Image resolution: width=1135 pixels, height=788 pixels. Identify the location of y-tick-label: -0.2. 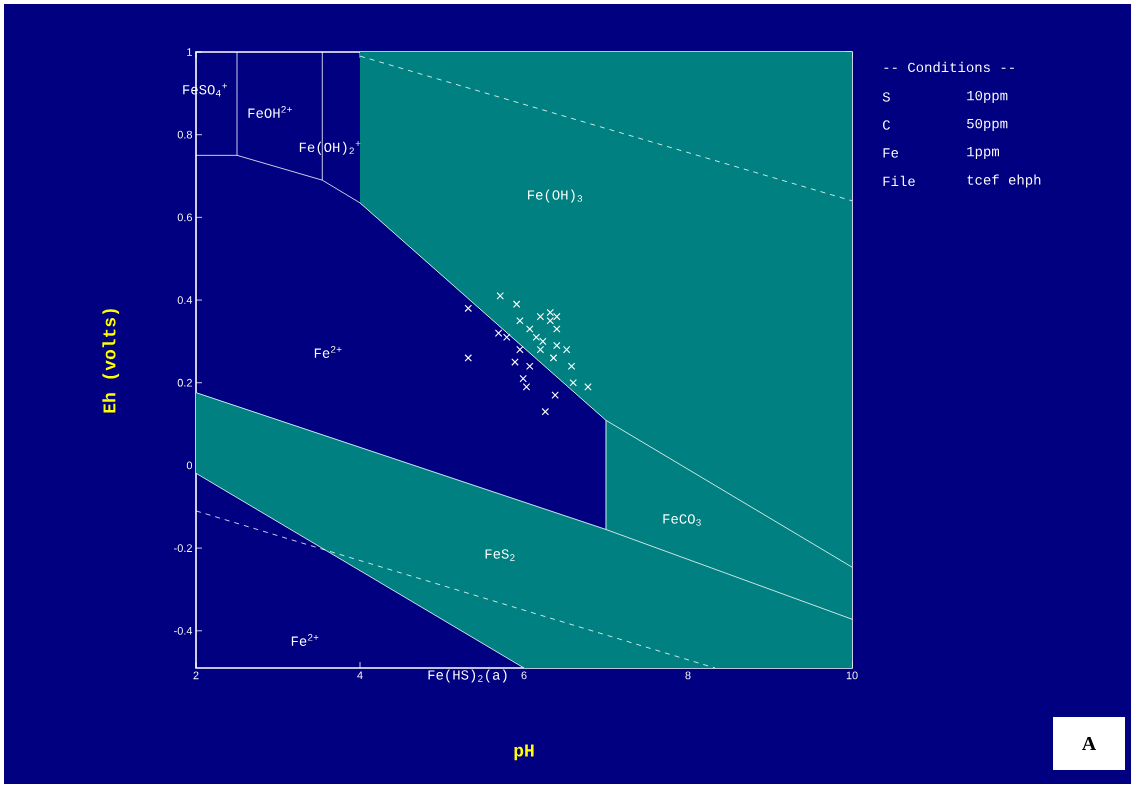
(183, 548).